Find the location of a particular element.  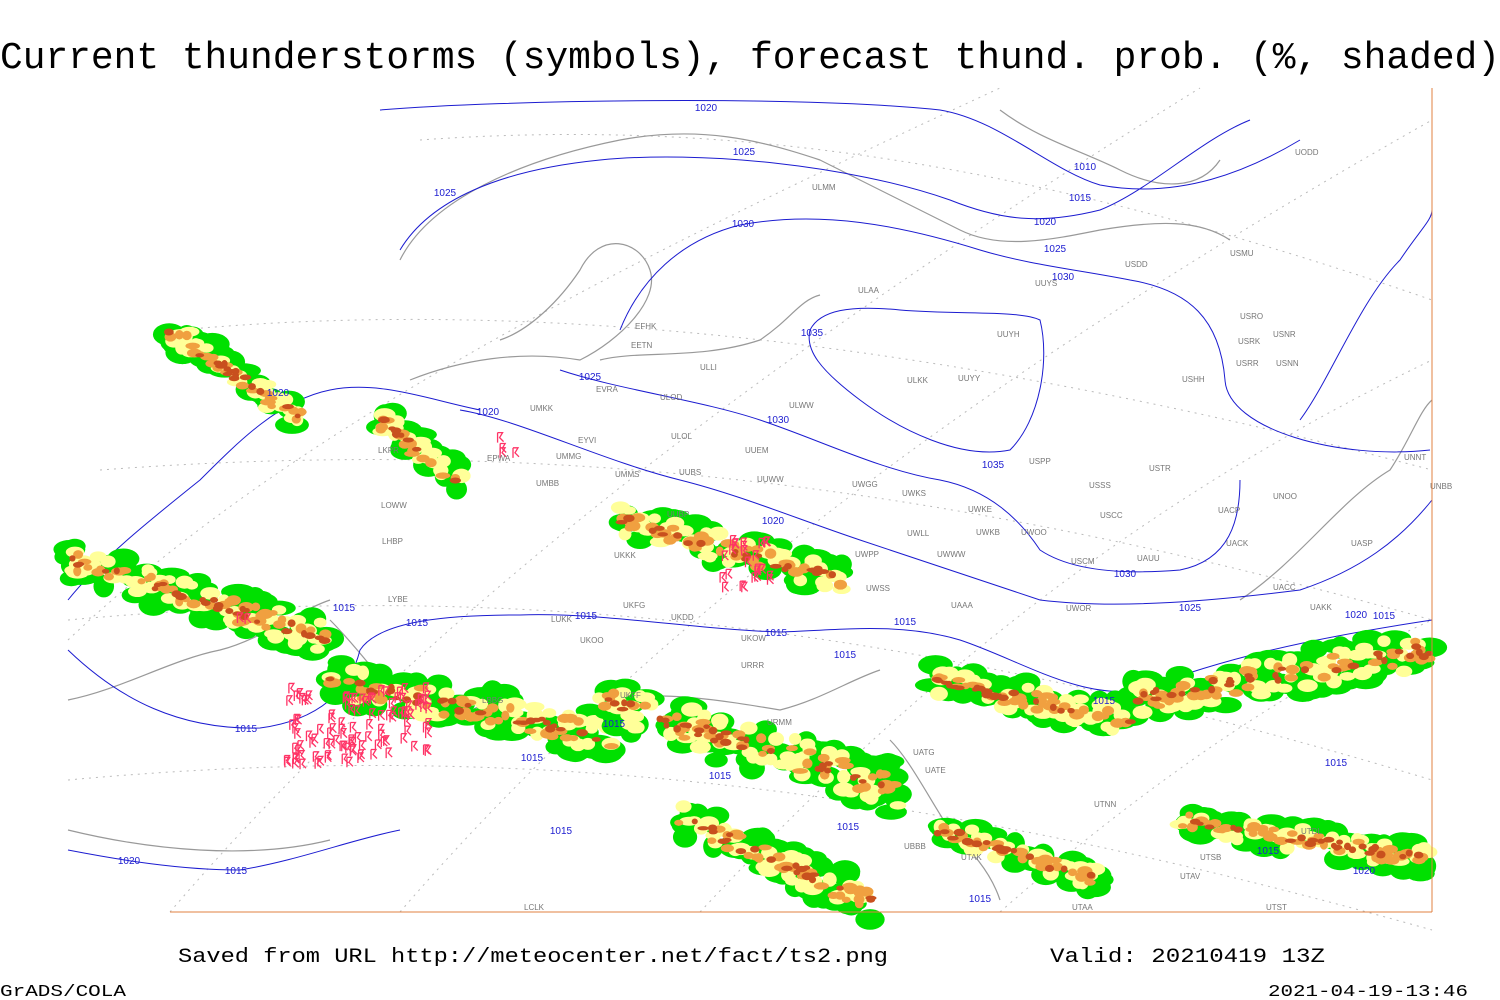

isobar-label: 1025 is located at coordinates (1190, 608).